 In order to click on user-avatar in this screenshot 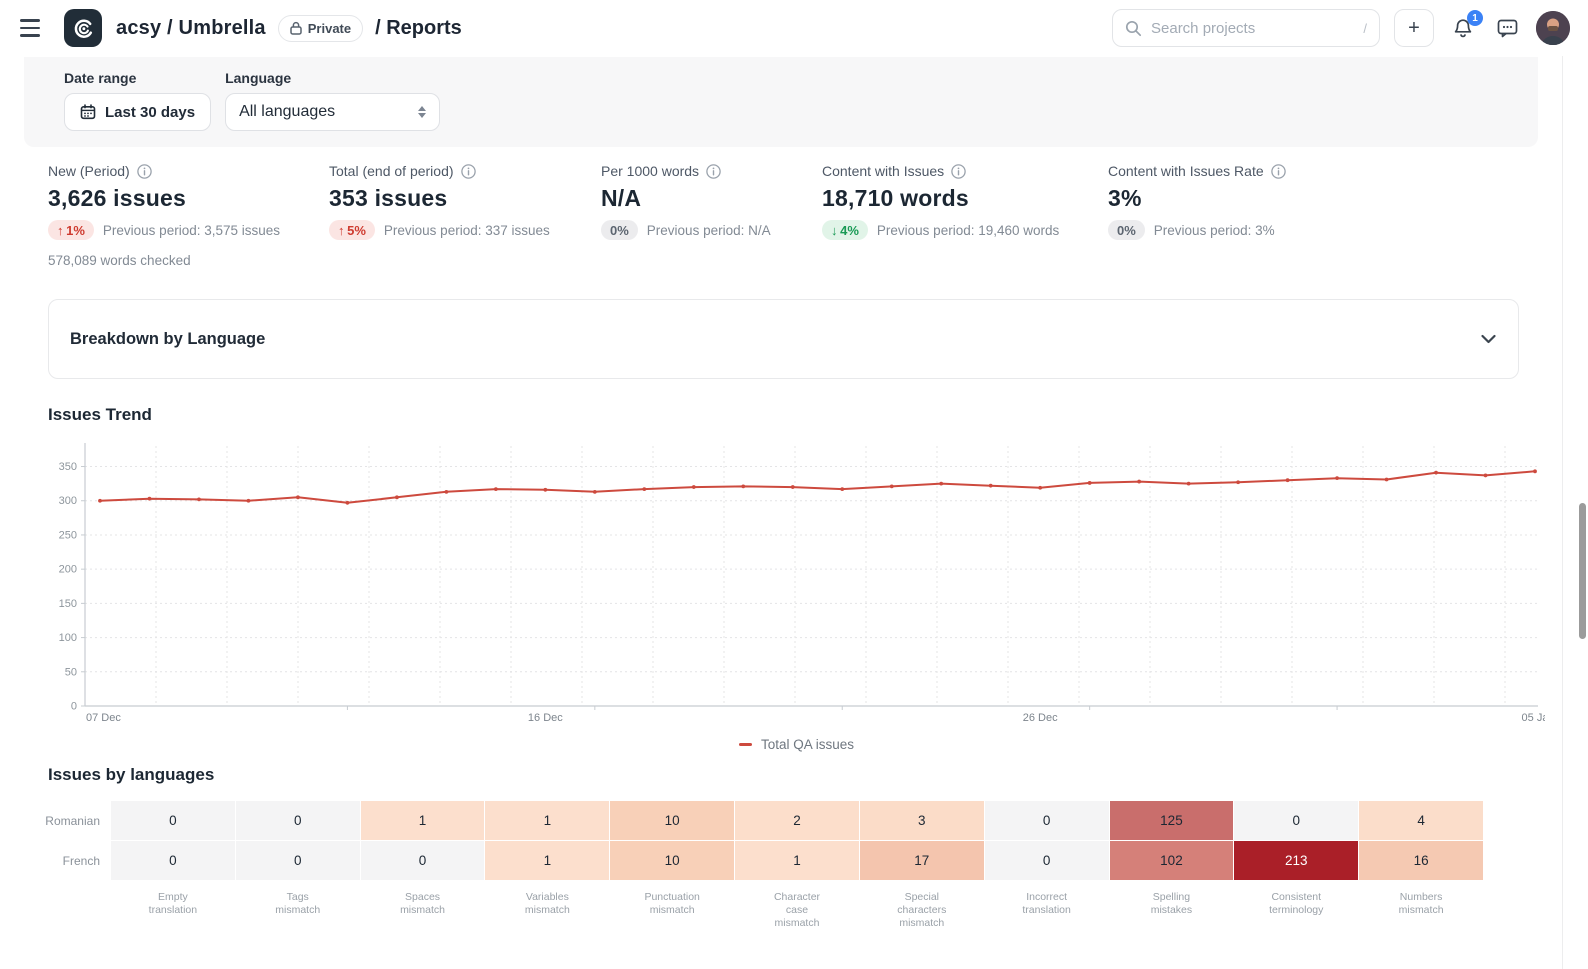, I will do `click(1553, 28)`.